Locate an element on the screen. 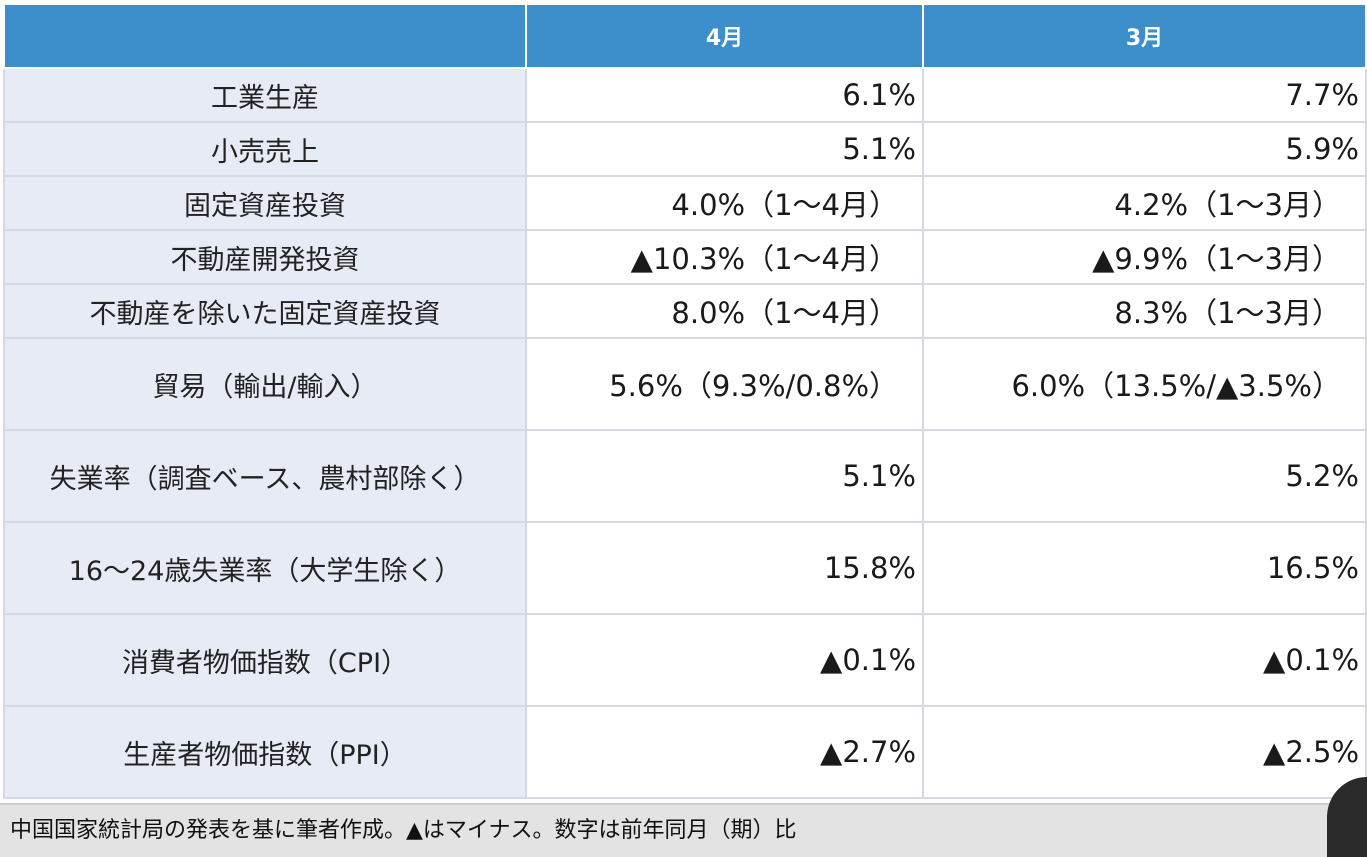 The image size is (1367, 857). april-value: ▲0.1% is located at coordinates (724, 660).